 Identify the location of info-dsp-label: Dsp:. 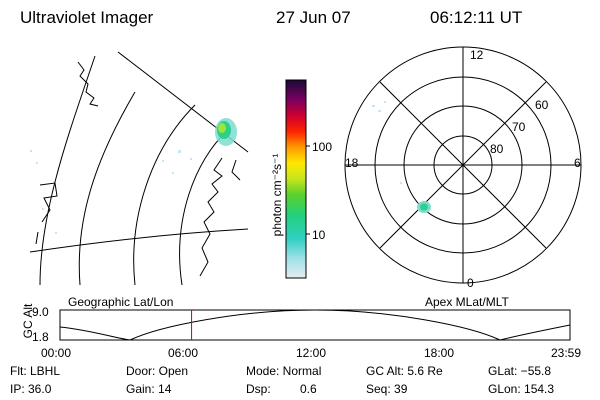
(258, 389).